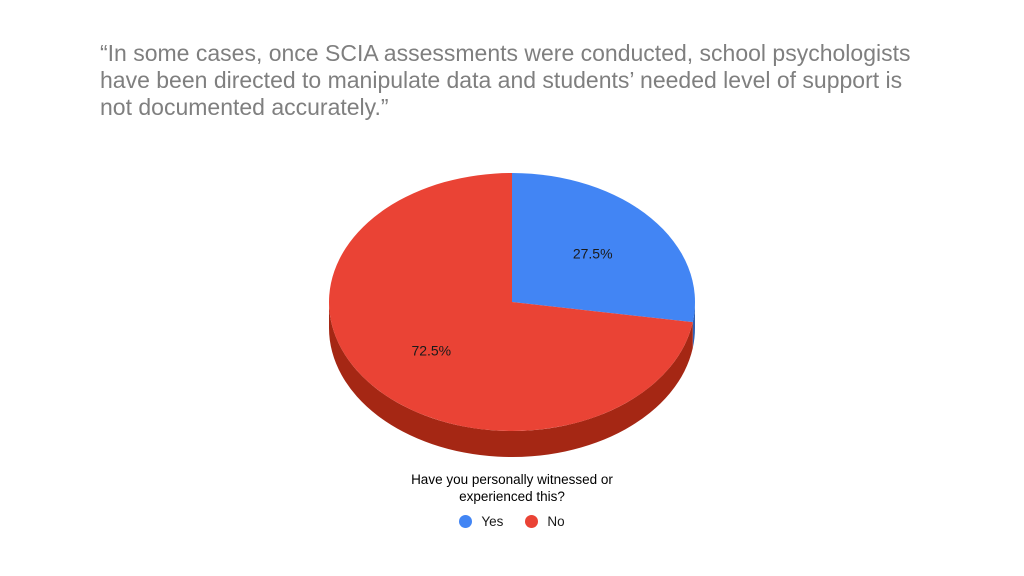 The width and height of the screenshot is (1024, 576). Describe the element at coordinates (593, 253) in the screenshot. I see `data-label-yes: 27.5%` at that location.